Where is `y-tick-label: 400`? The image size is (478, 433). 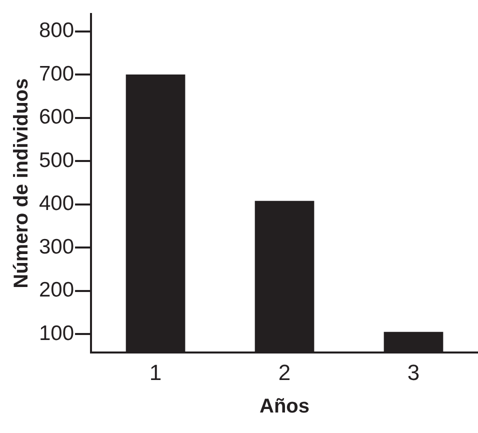 y-tick-label: 400 is located at coordinates (56, 204).